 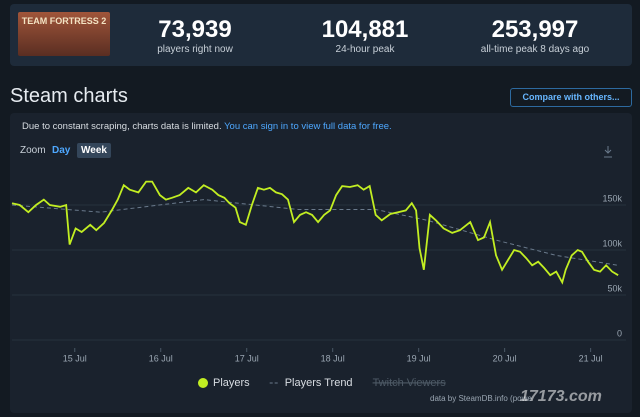 I want to click on section-title: Steam charts, so click(x=69, y=96).